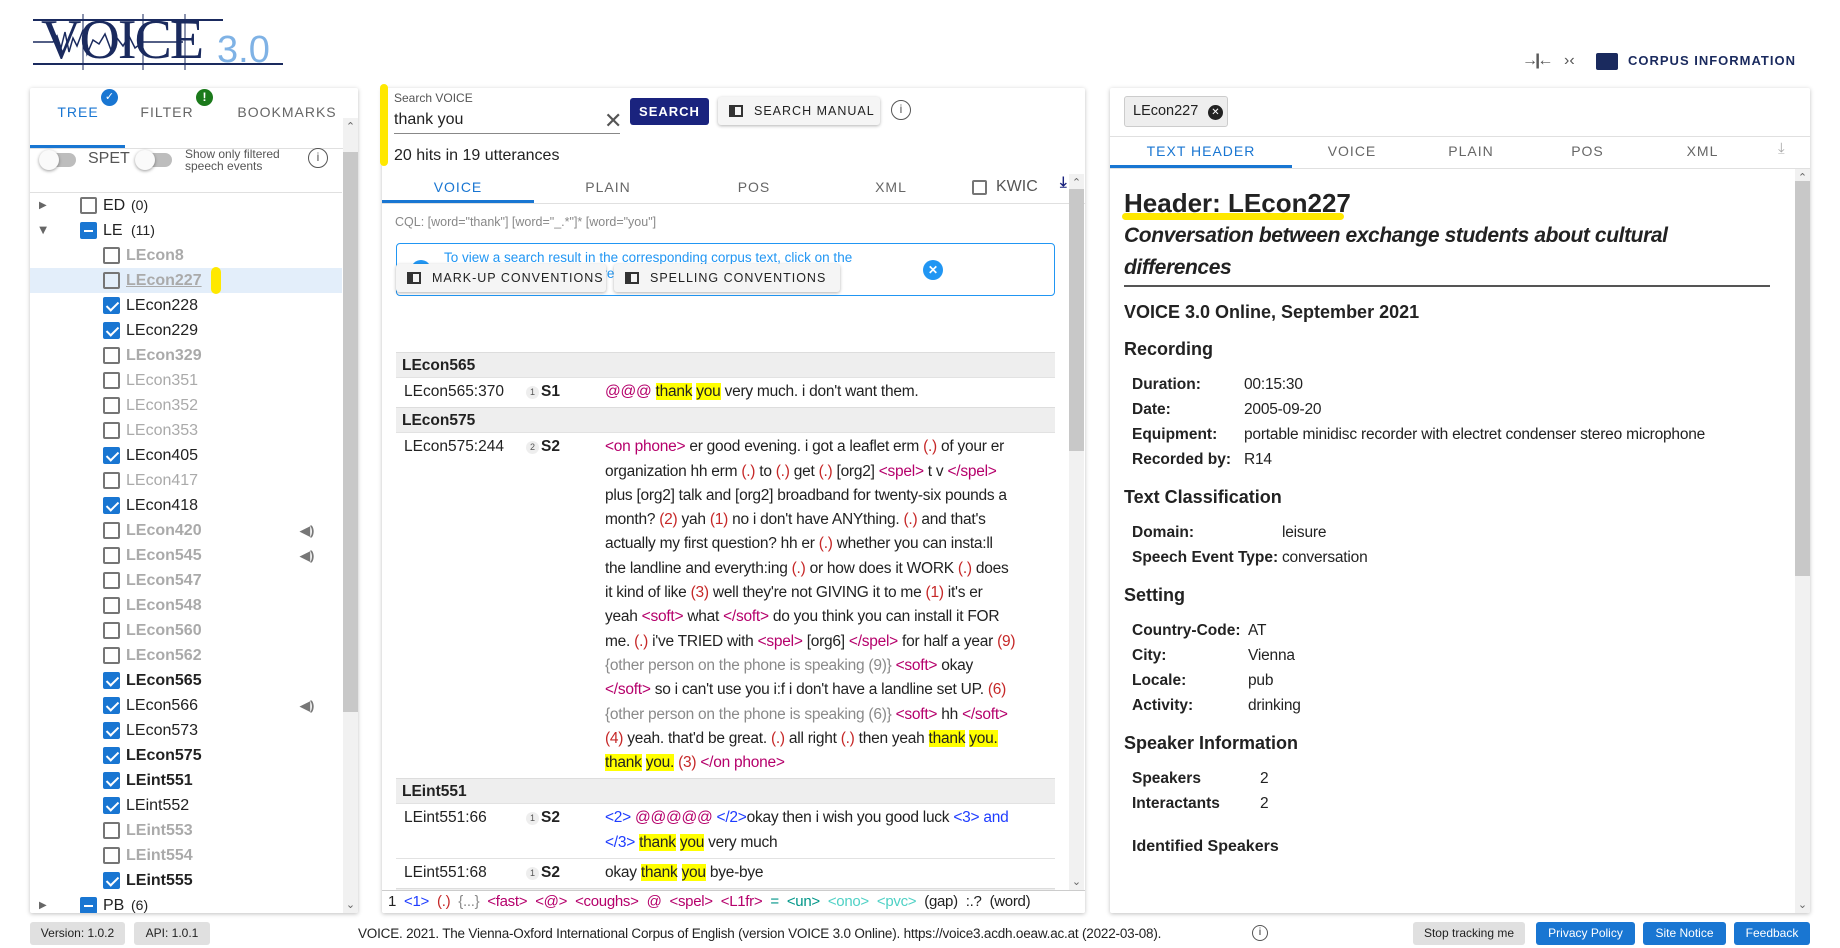 This screenshot has height=948, width=1840. I want to click on search-button: SEARCH, so click(669, 111).